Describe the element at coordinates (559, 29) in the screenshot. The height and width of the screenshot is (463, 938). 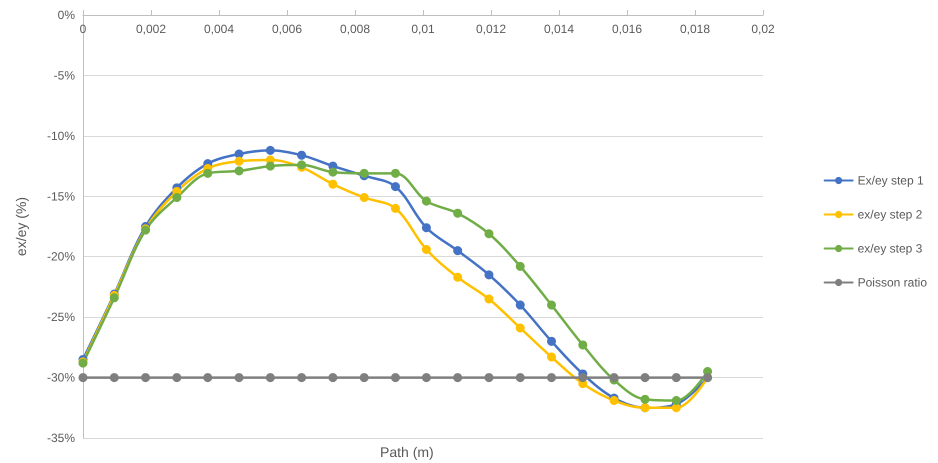
I see `x-tick-label: 0,014` at that location.